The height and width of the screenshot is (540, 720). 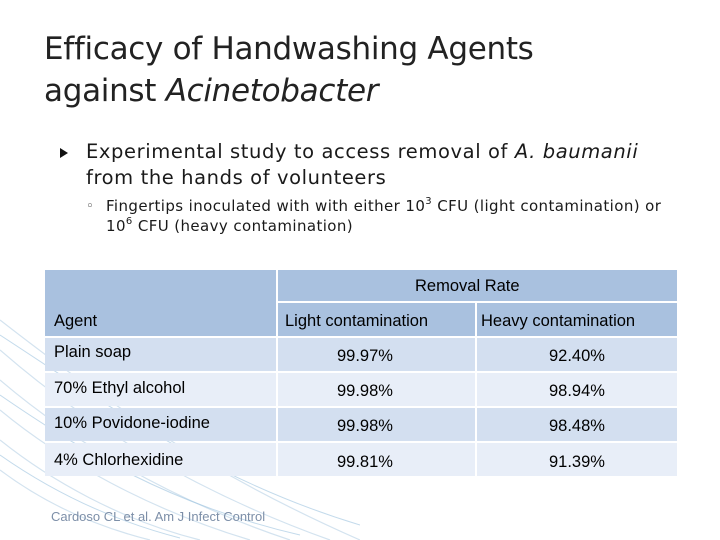 I want to click on header-agent-cell: Agent, so click(x=160, y=303).